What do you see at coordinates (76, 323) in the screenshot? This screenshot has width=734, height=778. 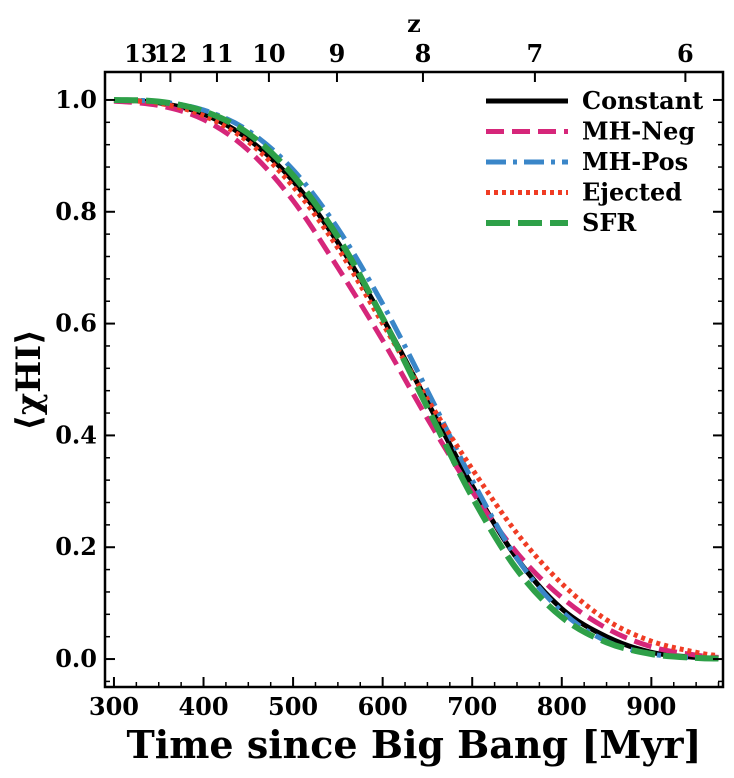 I see `y-tick-label: 0.6` at bounding box center [76, 323].